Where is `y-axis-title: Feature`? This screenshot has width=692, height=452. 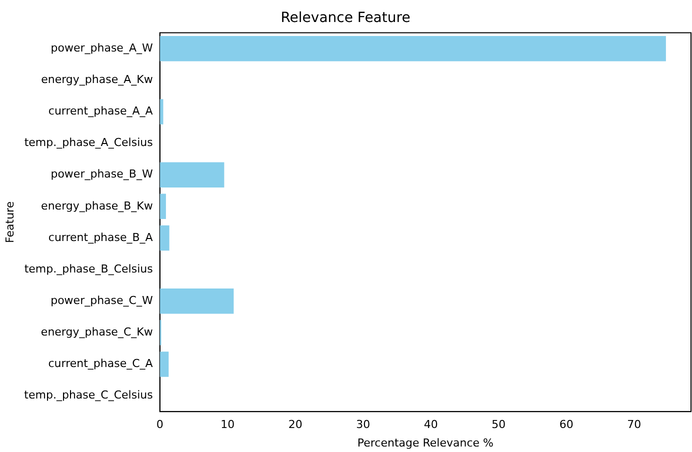
y-axis-title: Feature is located at coordinates (9, 222).